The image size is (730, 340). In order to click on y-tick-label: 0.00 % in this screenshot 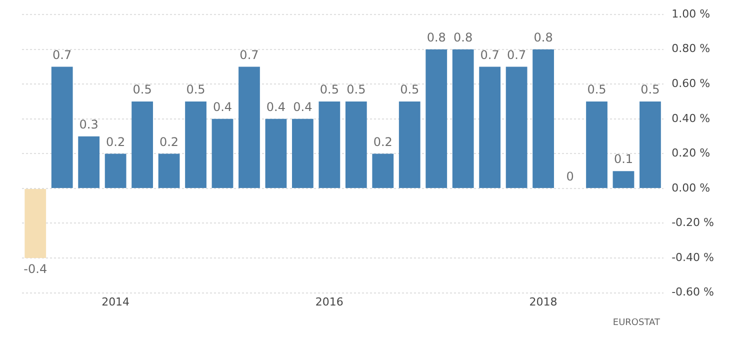, I will do `click(691, 187)`.